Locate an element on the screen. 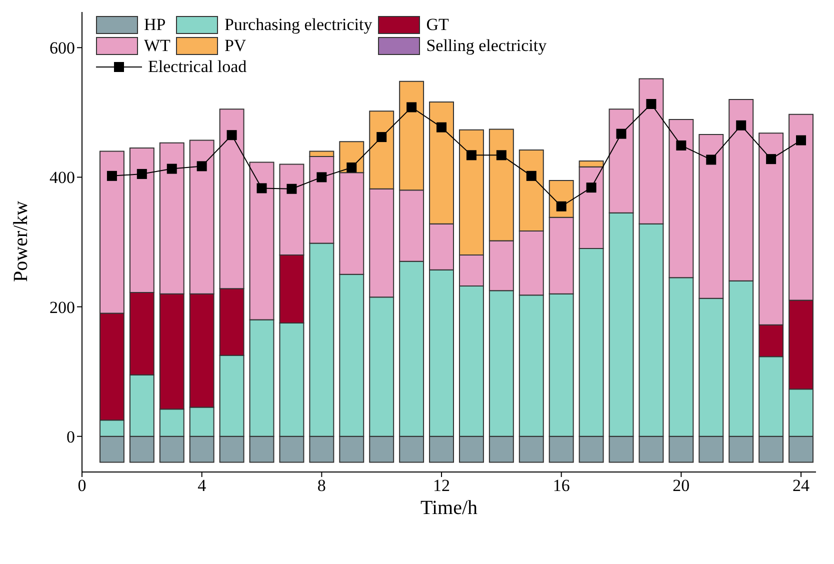 This screenshot has height=564, width=834. legend-label: Purchasing electricity is located at coordinates (298, 24).